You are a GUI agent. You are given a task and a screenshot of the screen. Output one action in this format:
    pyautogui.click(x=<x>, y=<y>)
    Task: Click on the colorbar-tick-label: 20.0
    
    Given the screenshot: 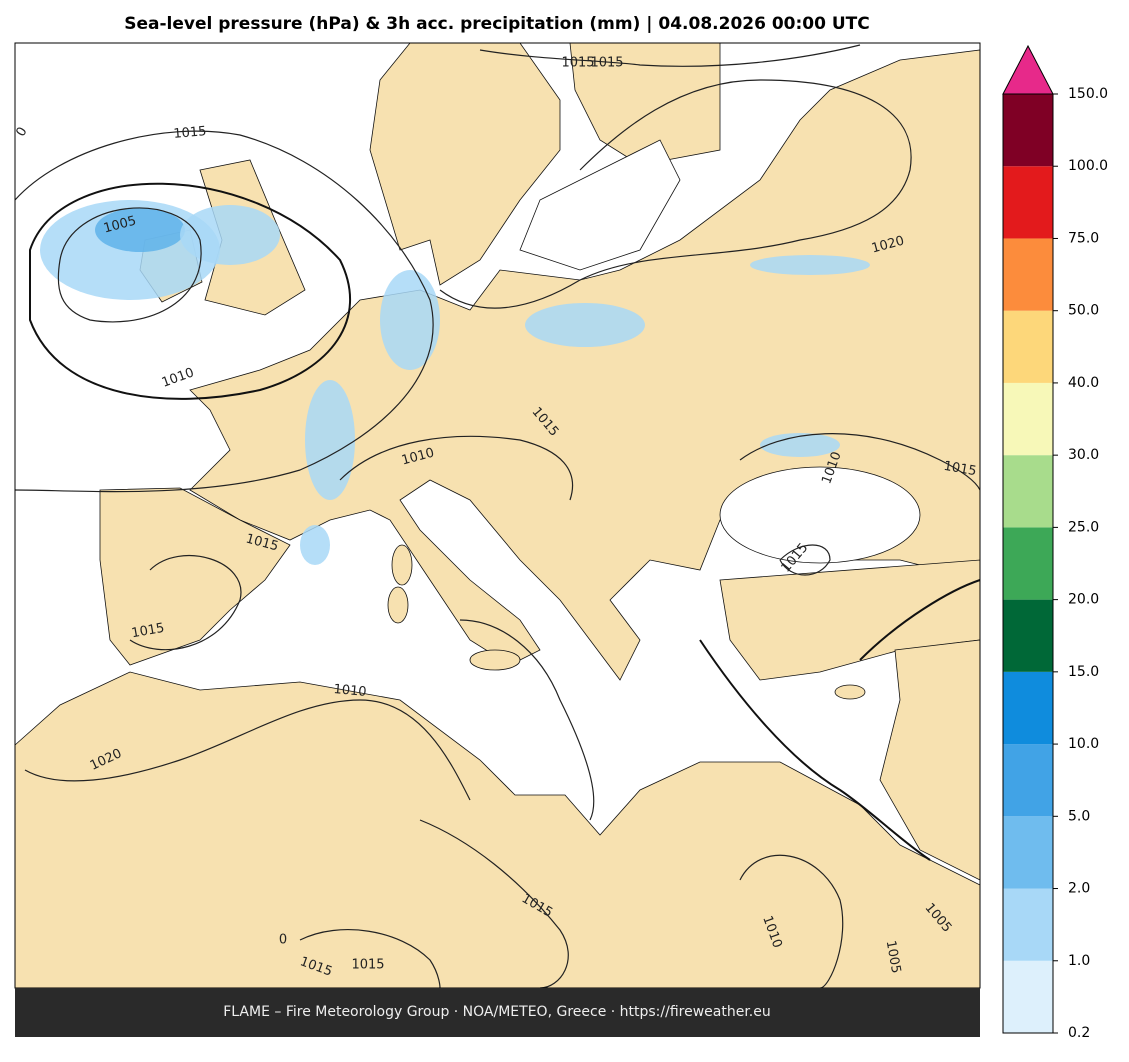 What is the action you would take?
    pyautogui.click(x=1083, y=600)
    